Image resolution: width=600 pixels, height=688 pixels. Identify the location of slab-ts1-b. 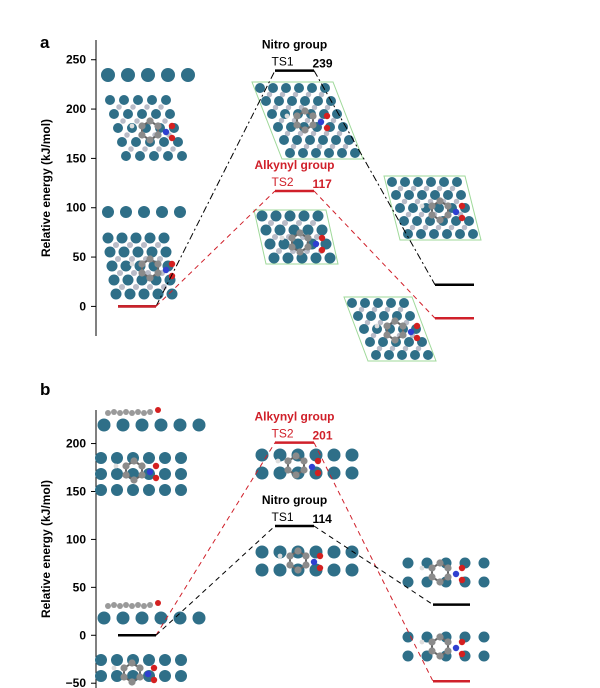
(307, 561).